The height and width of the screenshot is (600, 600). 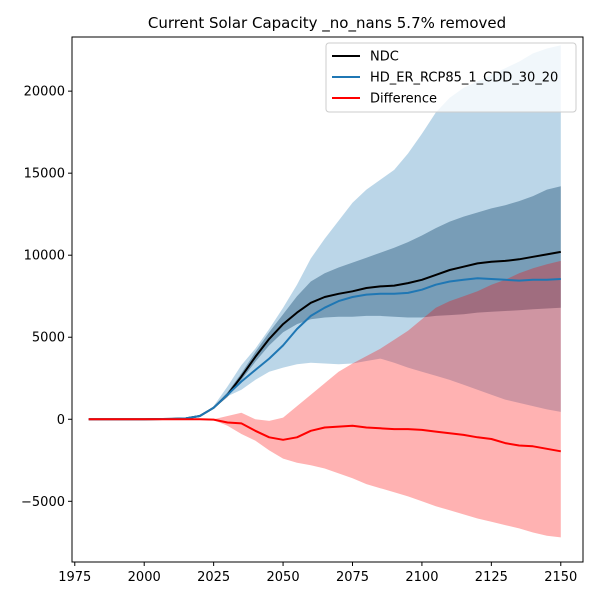 What do you see at coordinates (421, 577) in the screenshot?
I see `x-tick-label: 2100` at bounding box center [421, 577].